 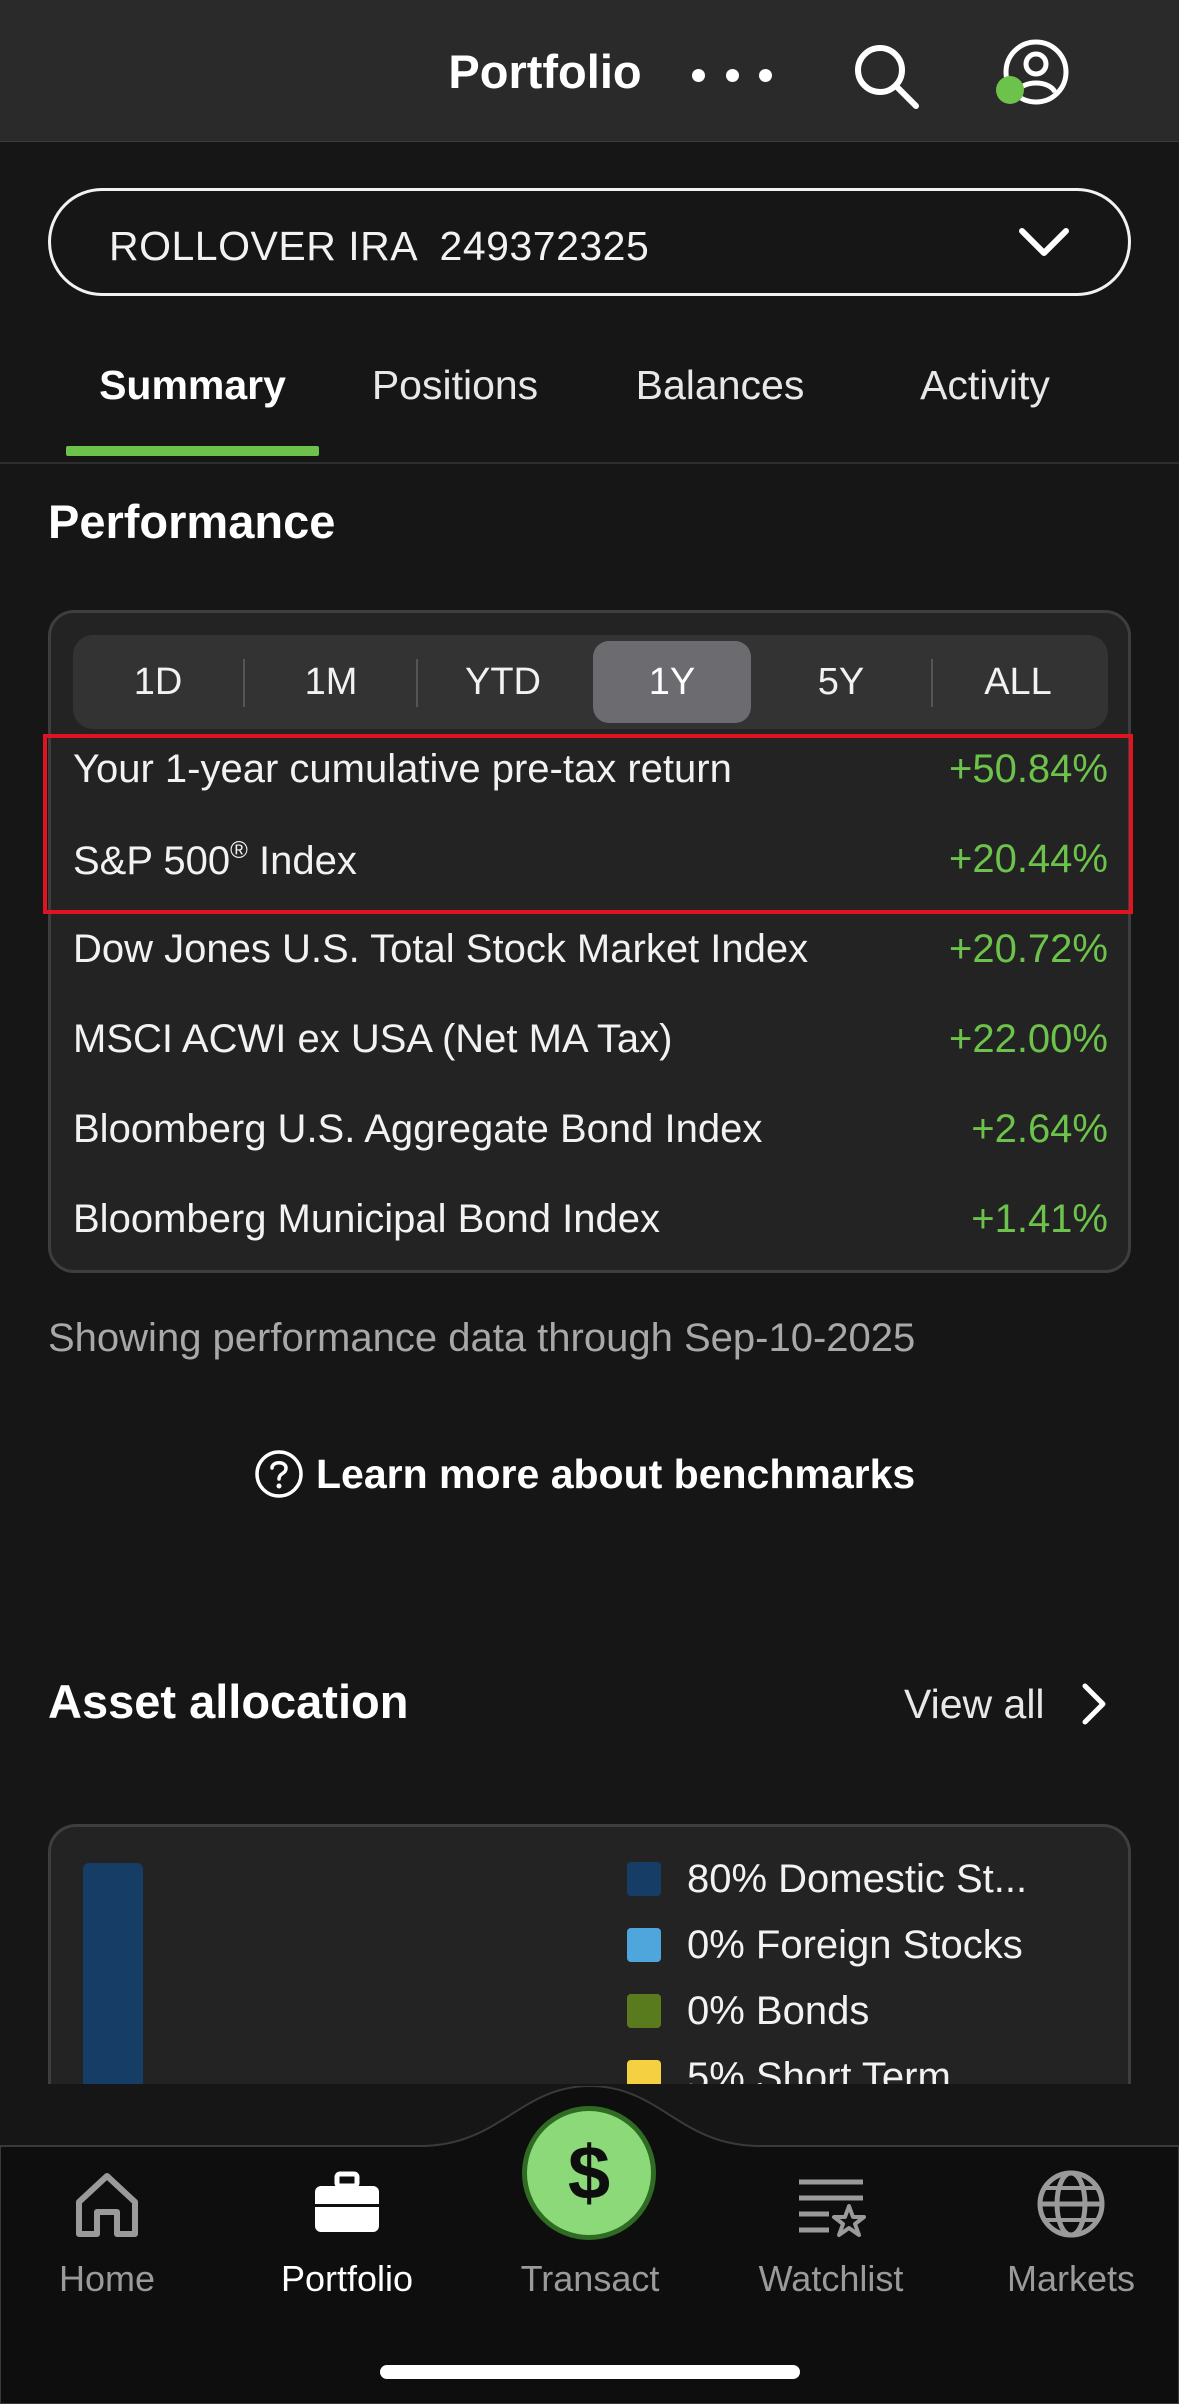 I want to click on account-tabs: Summary Positions Balances Activity, so click(x=589, y=402).